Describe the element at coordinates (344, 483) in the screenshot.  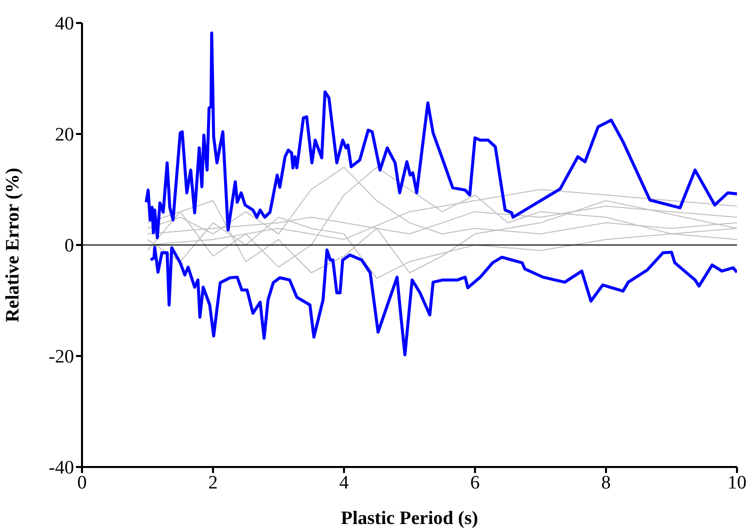
I see `x-tick-label: 4` at that location.